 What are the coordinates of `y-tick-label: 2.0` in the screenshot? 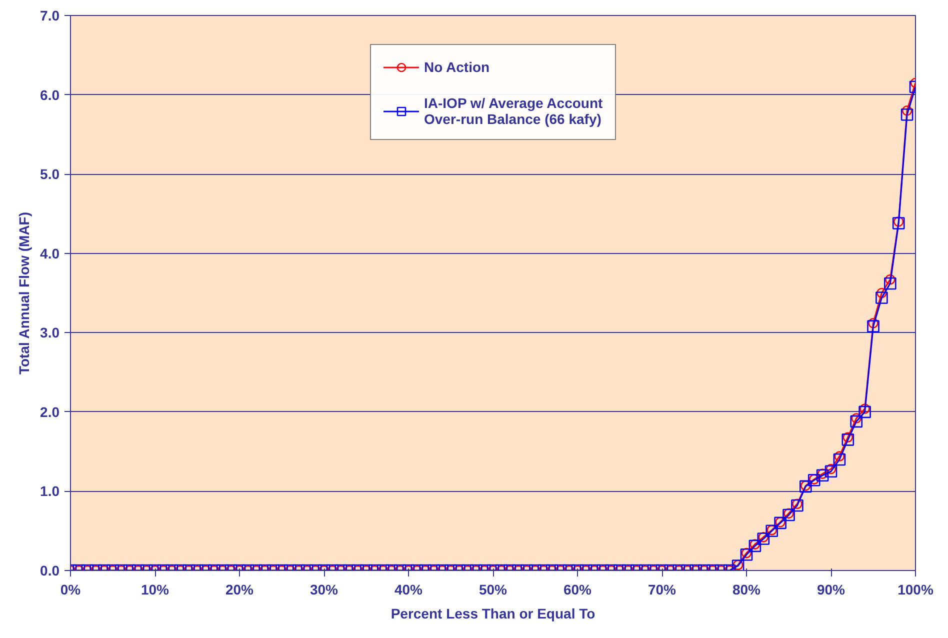 It's located at (50, 412).